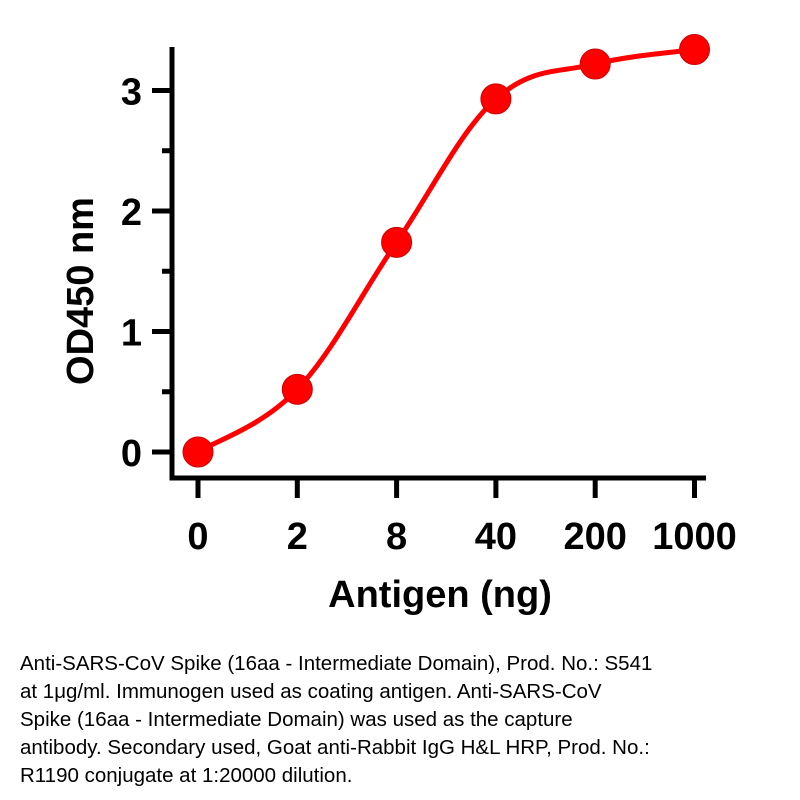 The height and width of the screenshot is (800, 800). I want to click on x-tick-label: 40, so click(496, 537).